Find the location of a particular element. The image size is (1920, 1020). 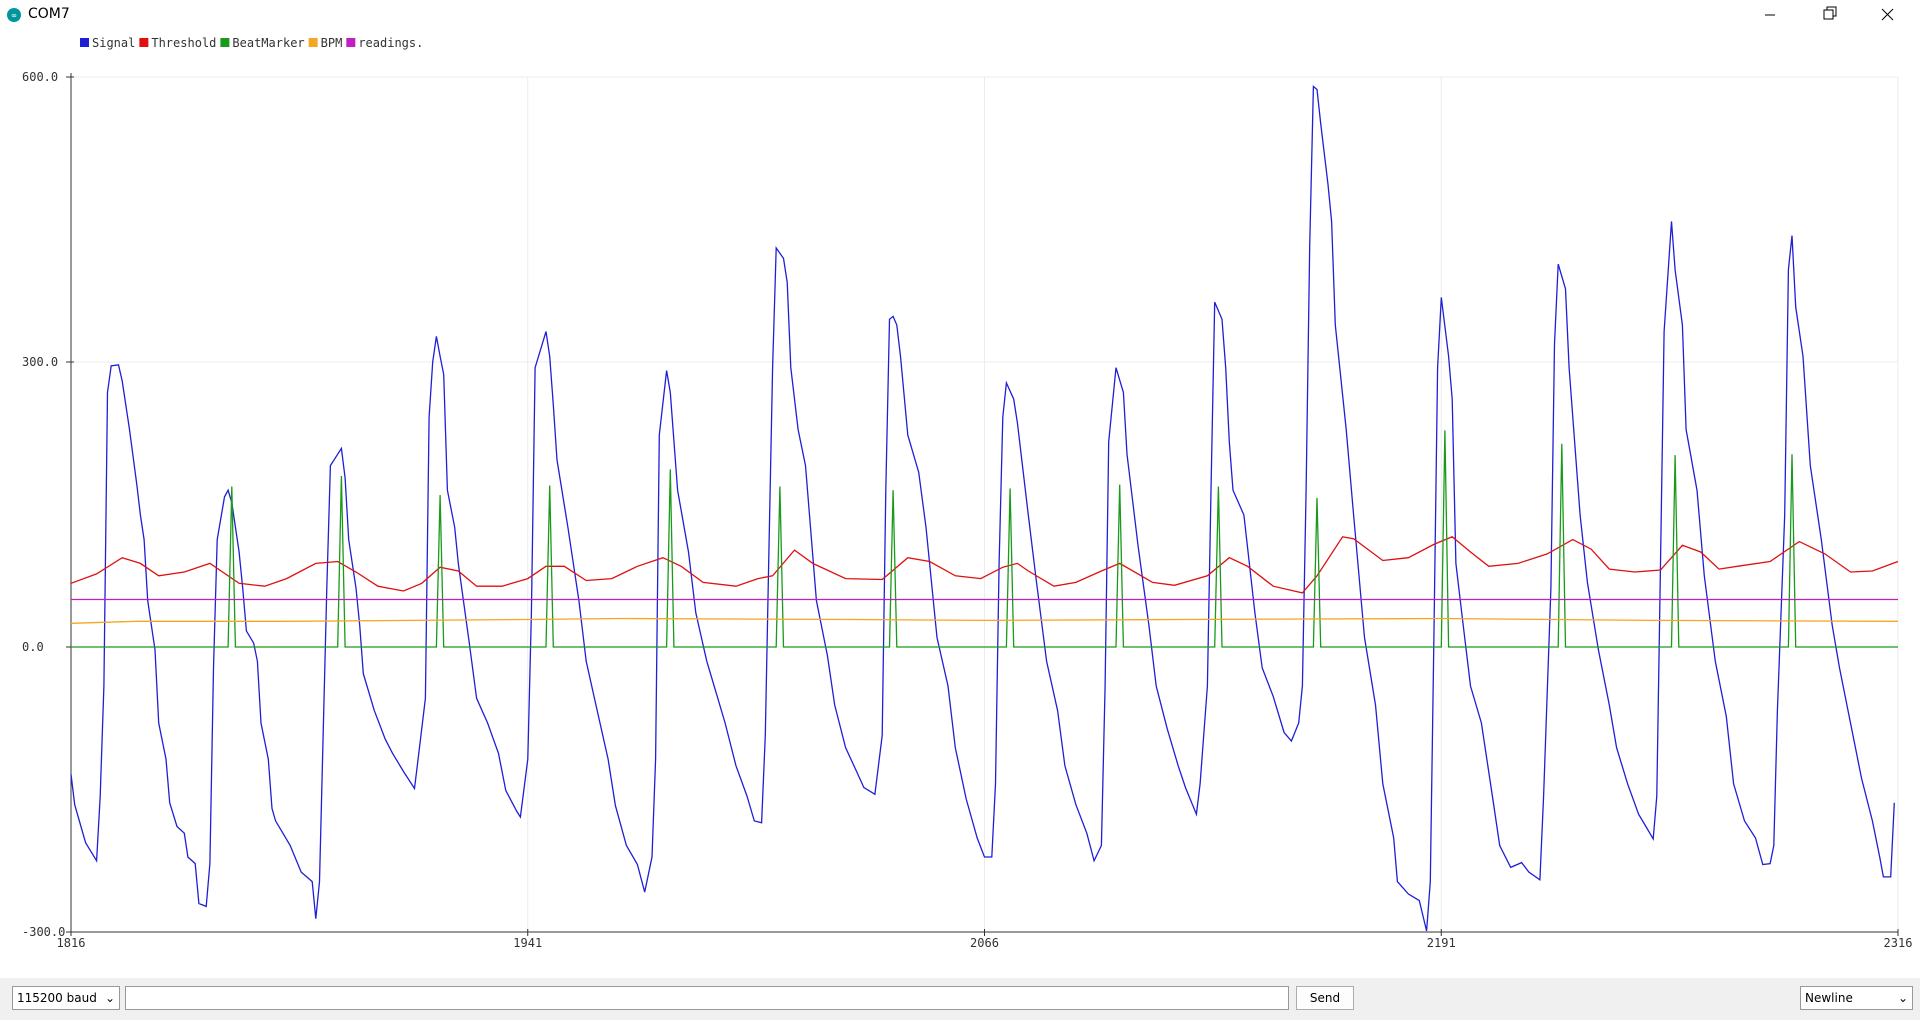

x-tick-label: 2066 is located at coordinates (984, 943).